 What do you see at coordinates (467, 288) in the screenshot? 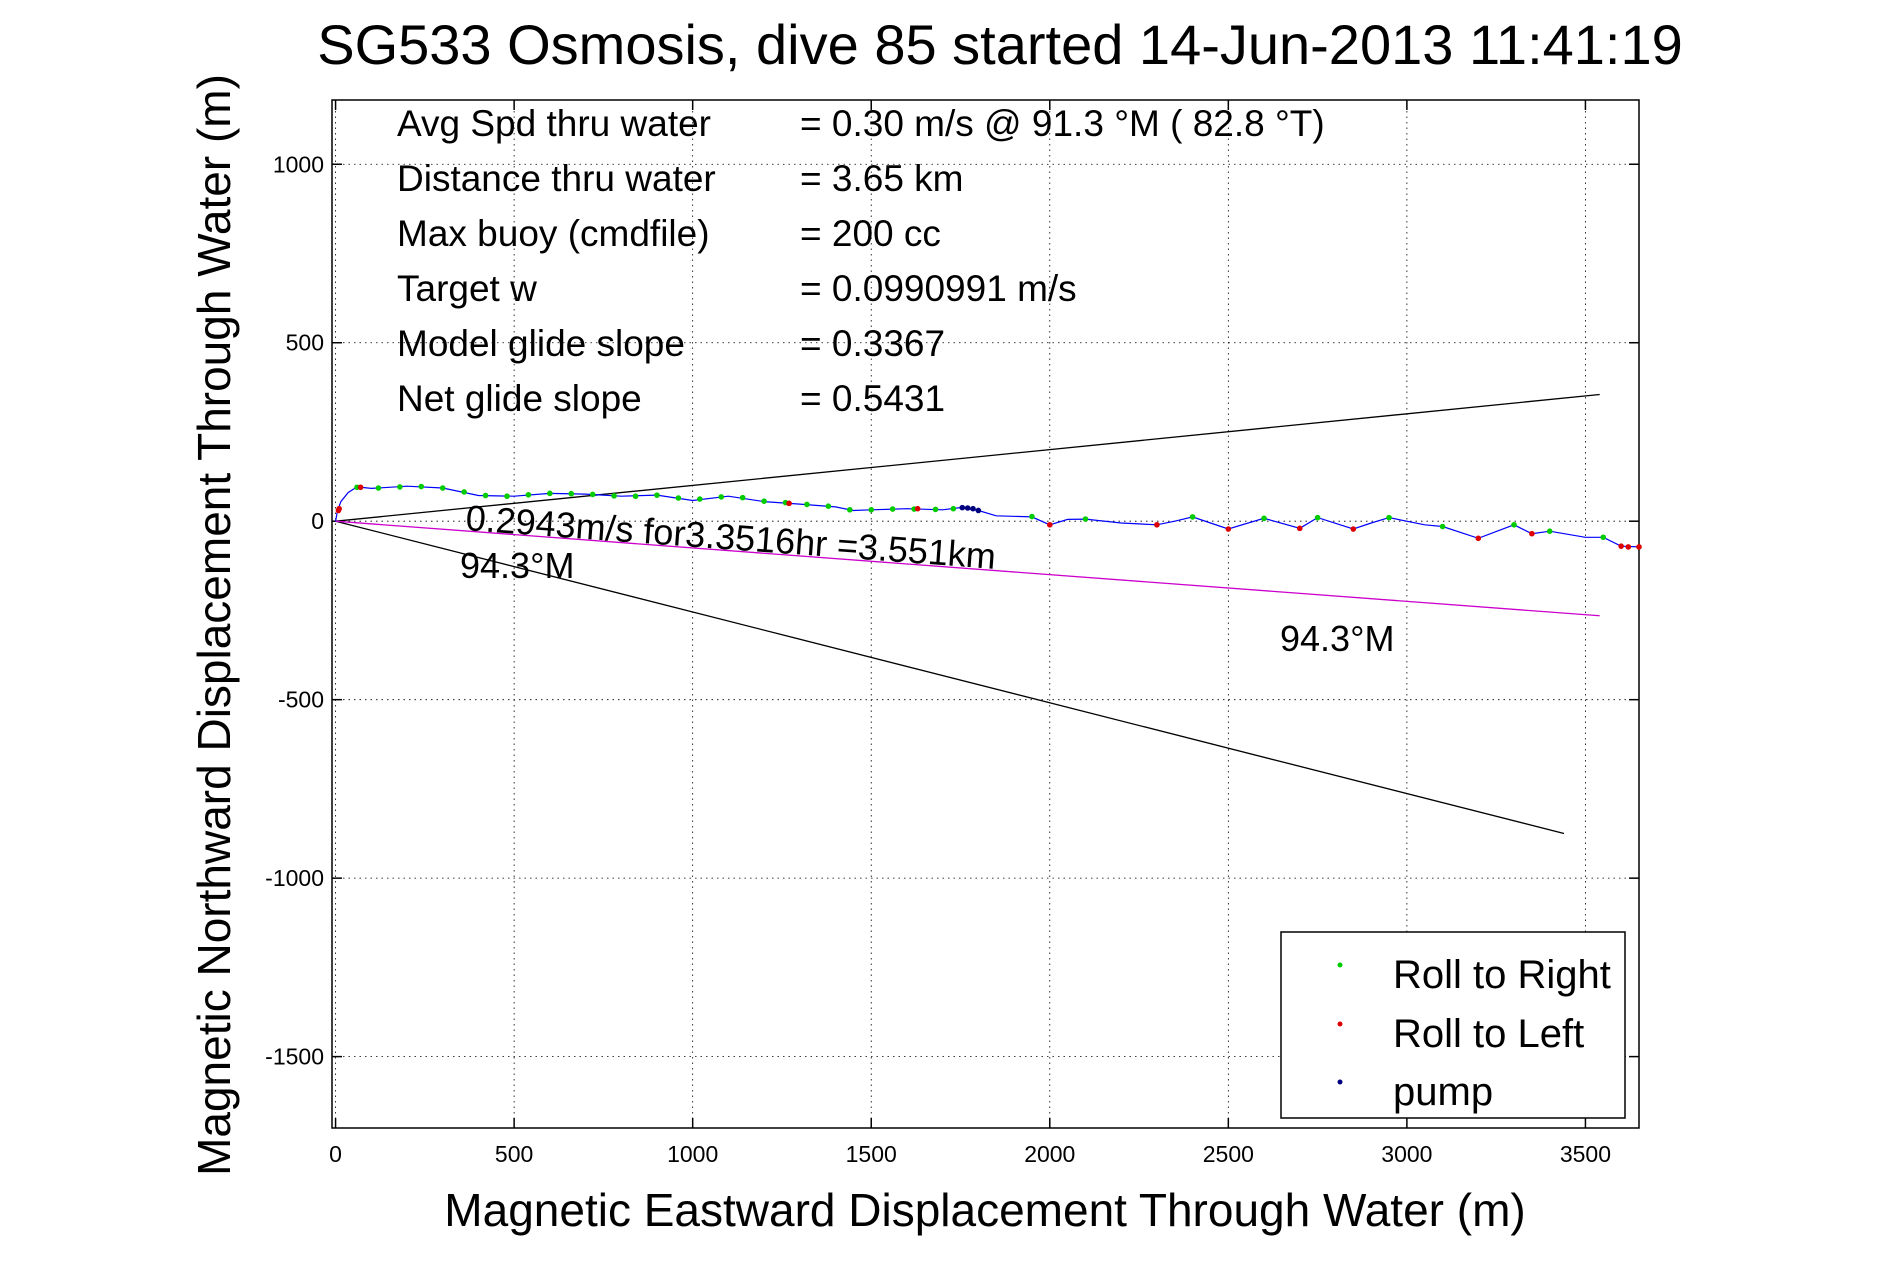
I see `info-label-4: Target w` at bounding box center [467, 288].